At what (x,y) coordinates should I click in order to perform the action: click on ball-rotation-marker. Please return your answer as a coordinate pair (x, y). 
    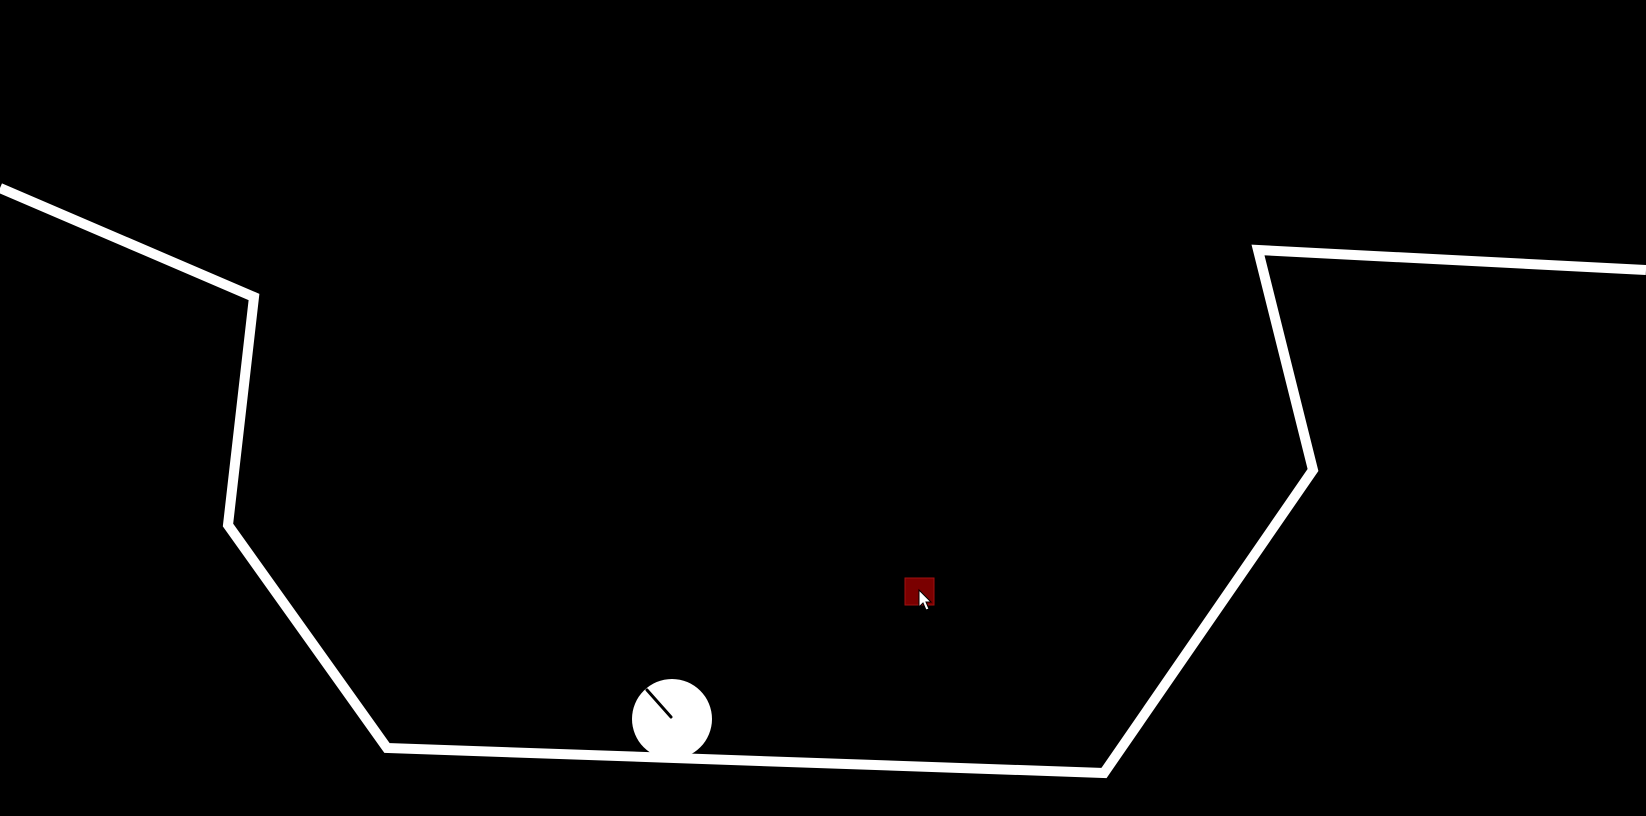
    Looking at the image, I should click on (659, 703).